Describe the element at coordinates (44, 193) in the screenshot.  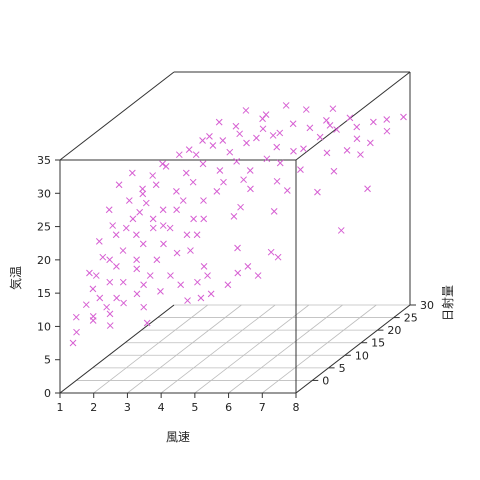
I see `z-tick-label: 30` at that location.